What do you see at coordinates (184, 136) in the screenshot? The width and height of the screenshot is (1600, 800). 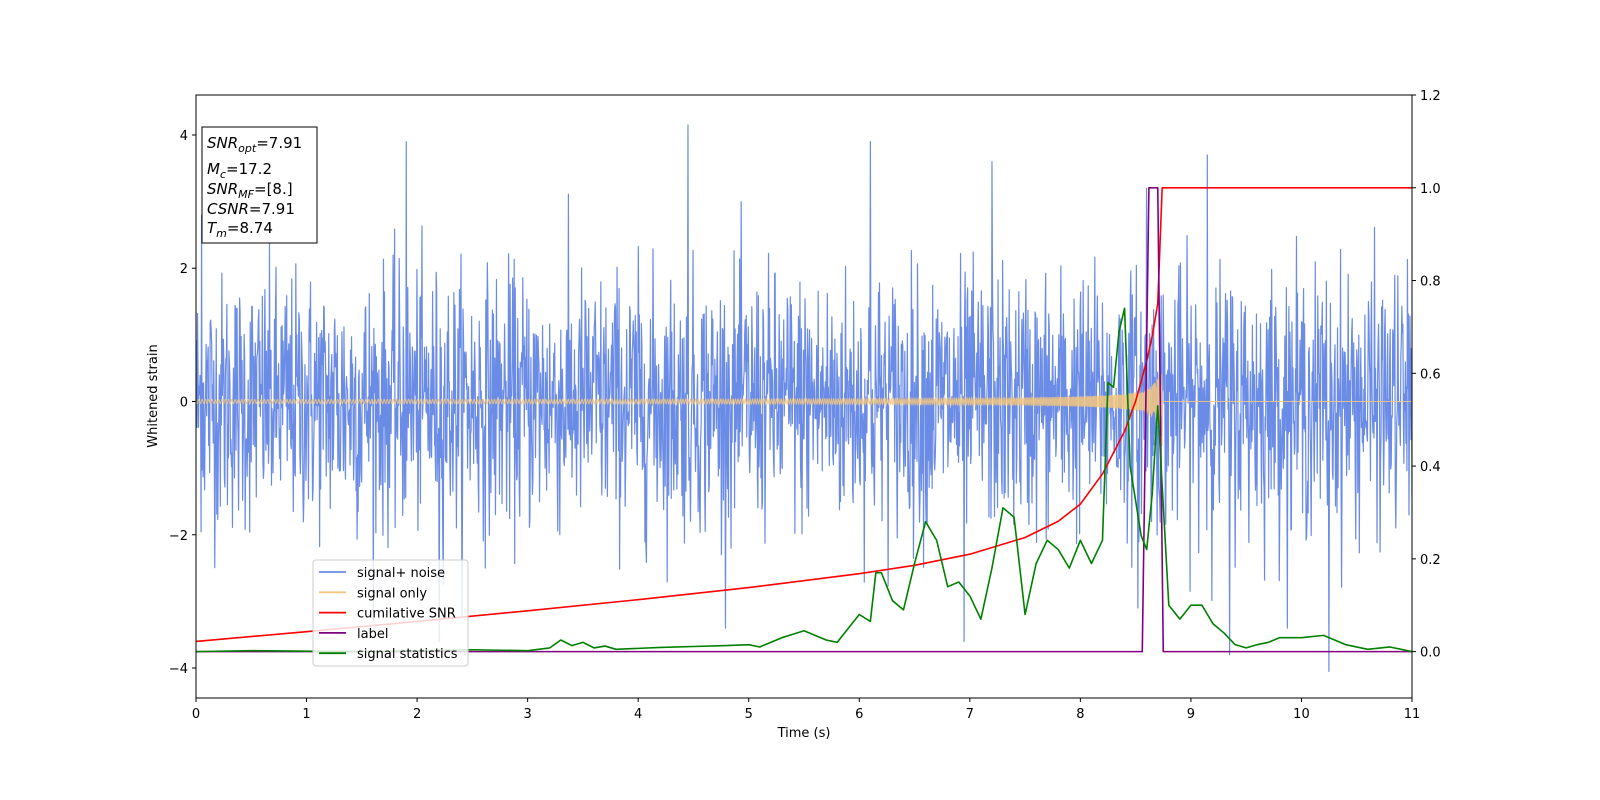 I see `y-tick-label-left: 4` at bounding box center [184, 136].